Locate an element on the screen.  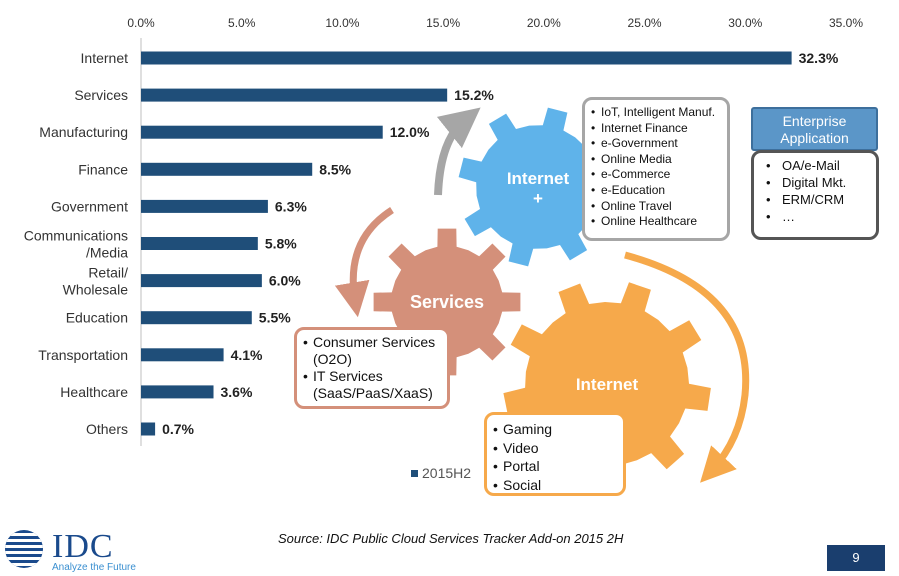
legend: 2015H2 is located at coordinates (441, 473).